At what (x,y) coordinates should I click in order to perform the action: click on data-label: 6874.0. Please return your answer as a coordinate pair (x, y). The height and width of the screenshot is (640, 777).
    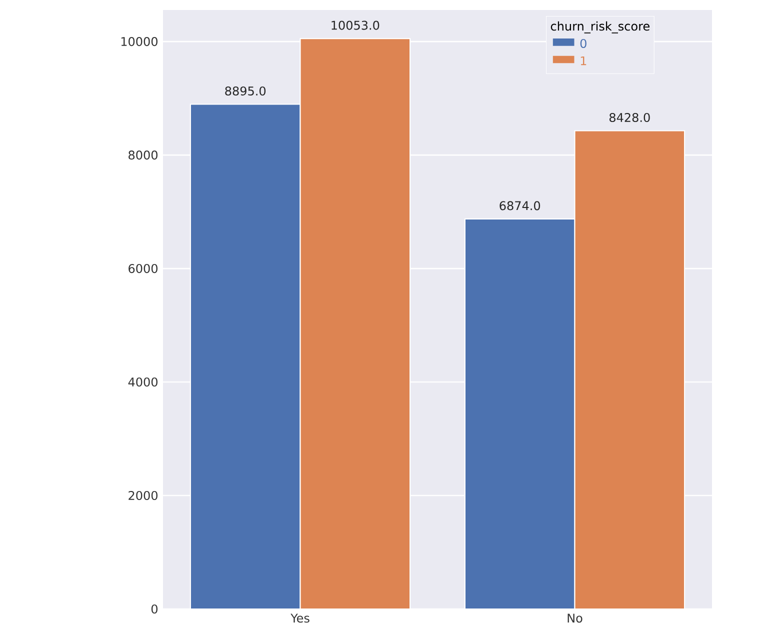
    Looking at the image, I should click on (520, 205).